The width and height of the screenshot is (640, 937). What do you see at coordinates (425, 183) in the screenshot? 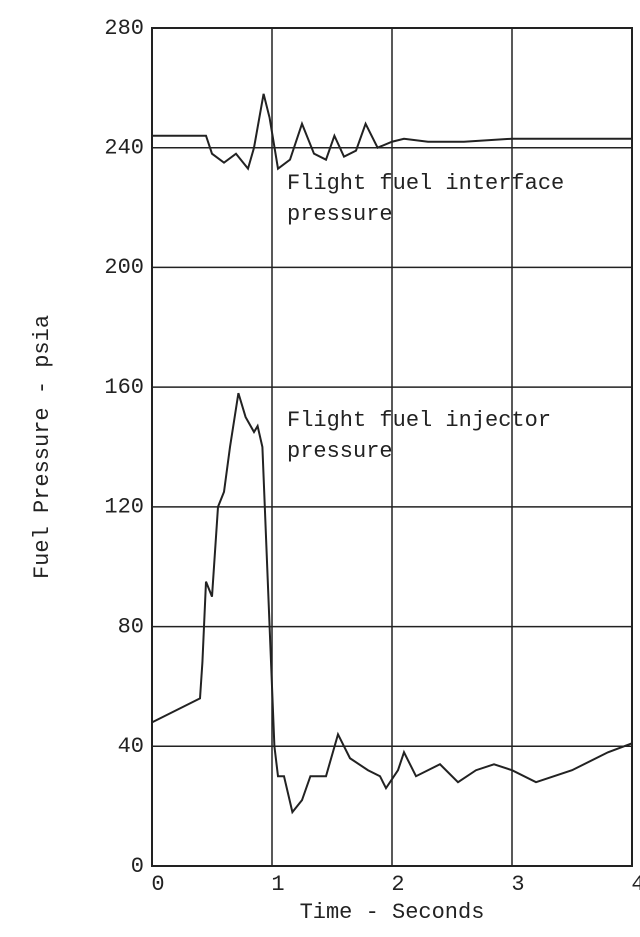
I see `annotation: Flight fuel interface` at bounding box center [425, 183].